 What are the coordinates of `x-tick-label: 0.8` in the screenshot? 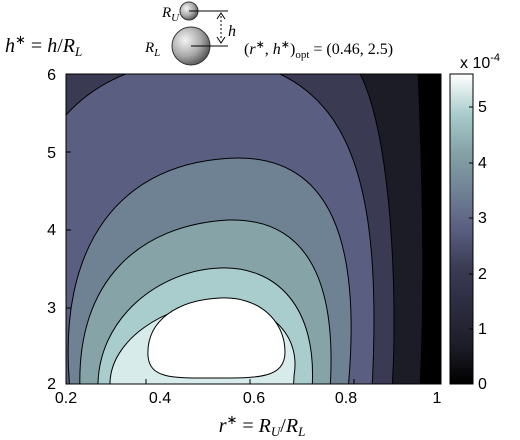 It's located at (346, 398).